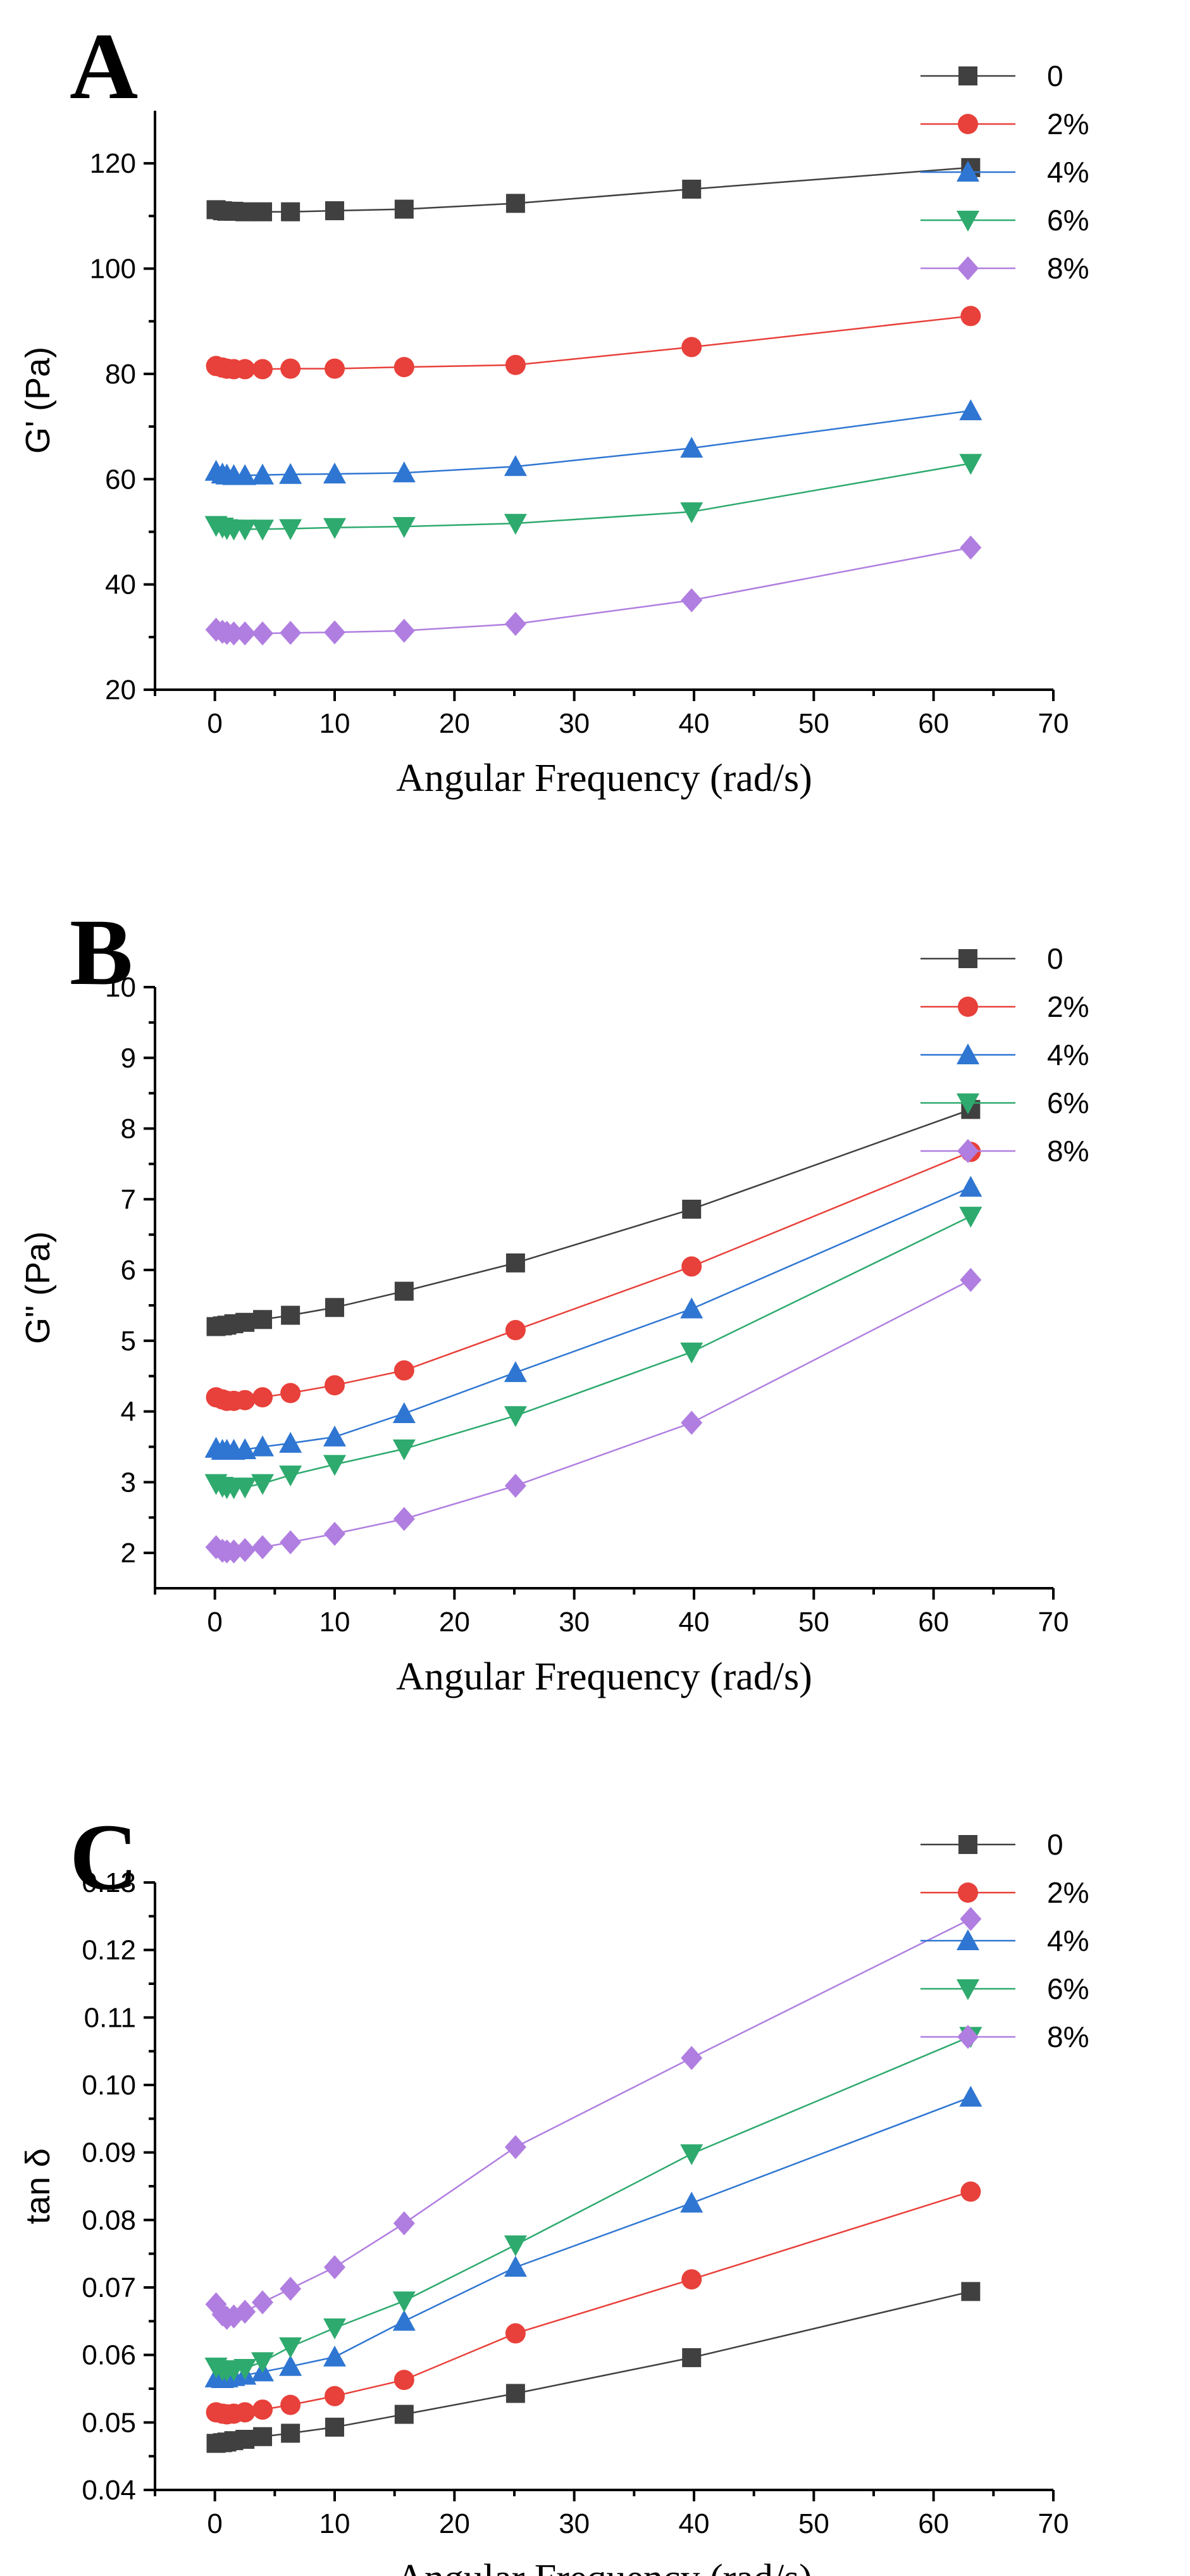 This screenshot has width=1190, height=2576. I want to click on y-tick-label: 3, so click(128, 1482).